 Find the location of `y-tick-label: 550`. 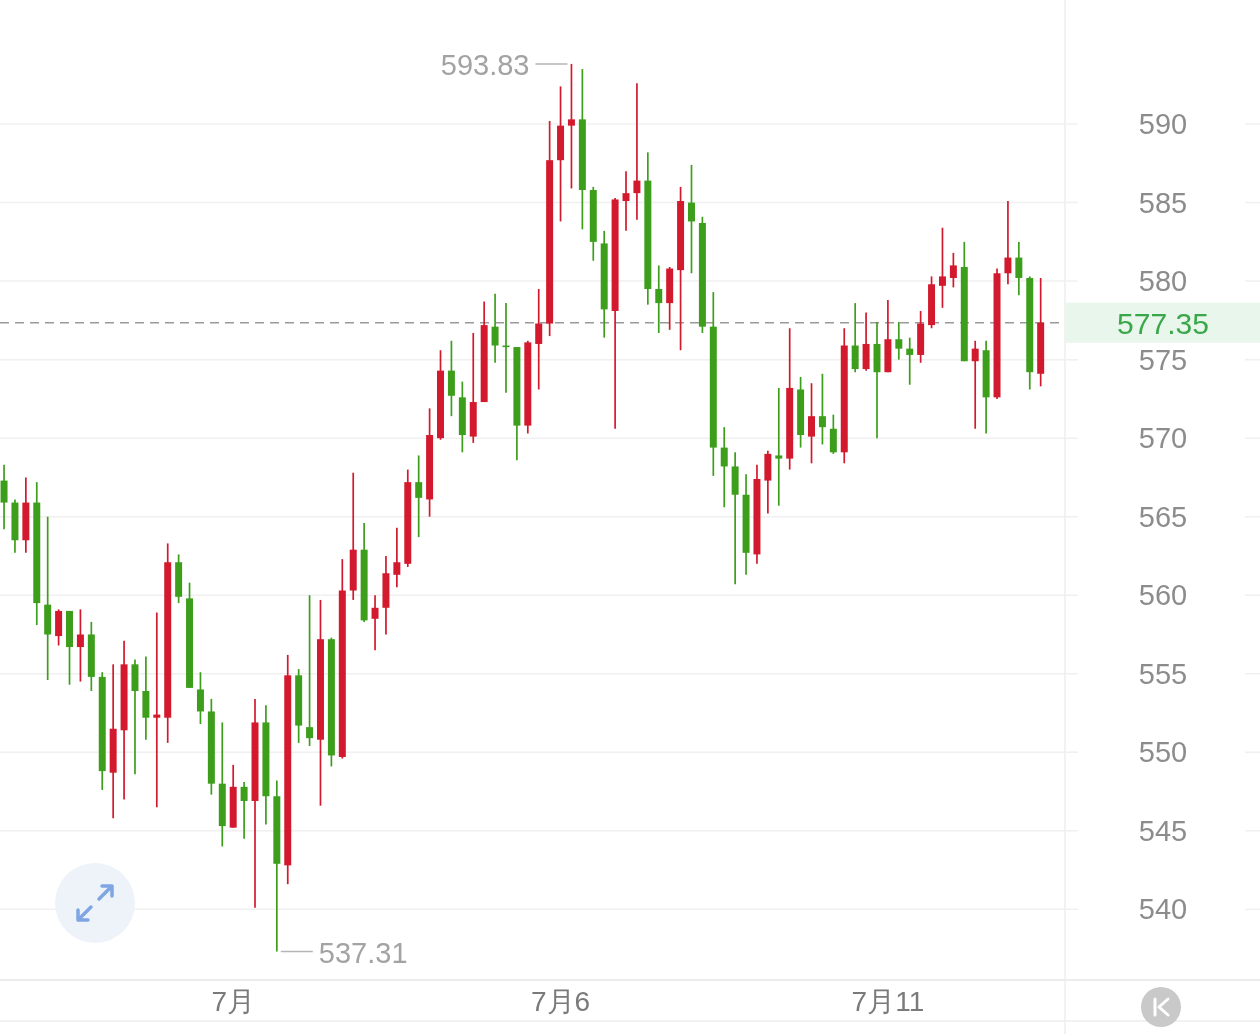

y-tick-label: 550 is located at coordinates (1163, 752).